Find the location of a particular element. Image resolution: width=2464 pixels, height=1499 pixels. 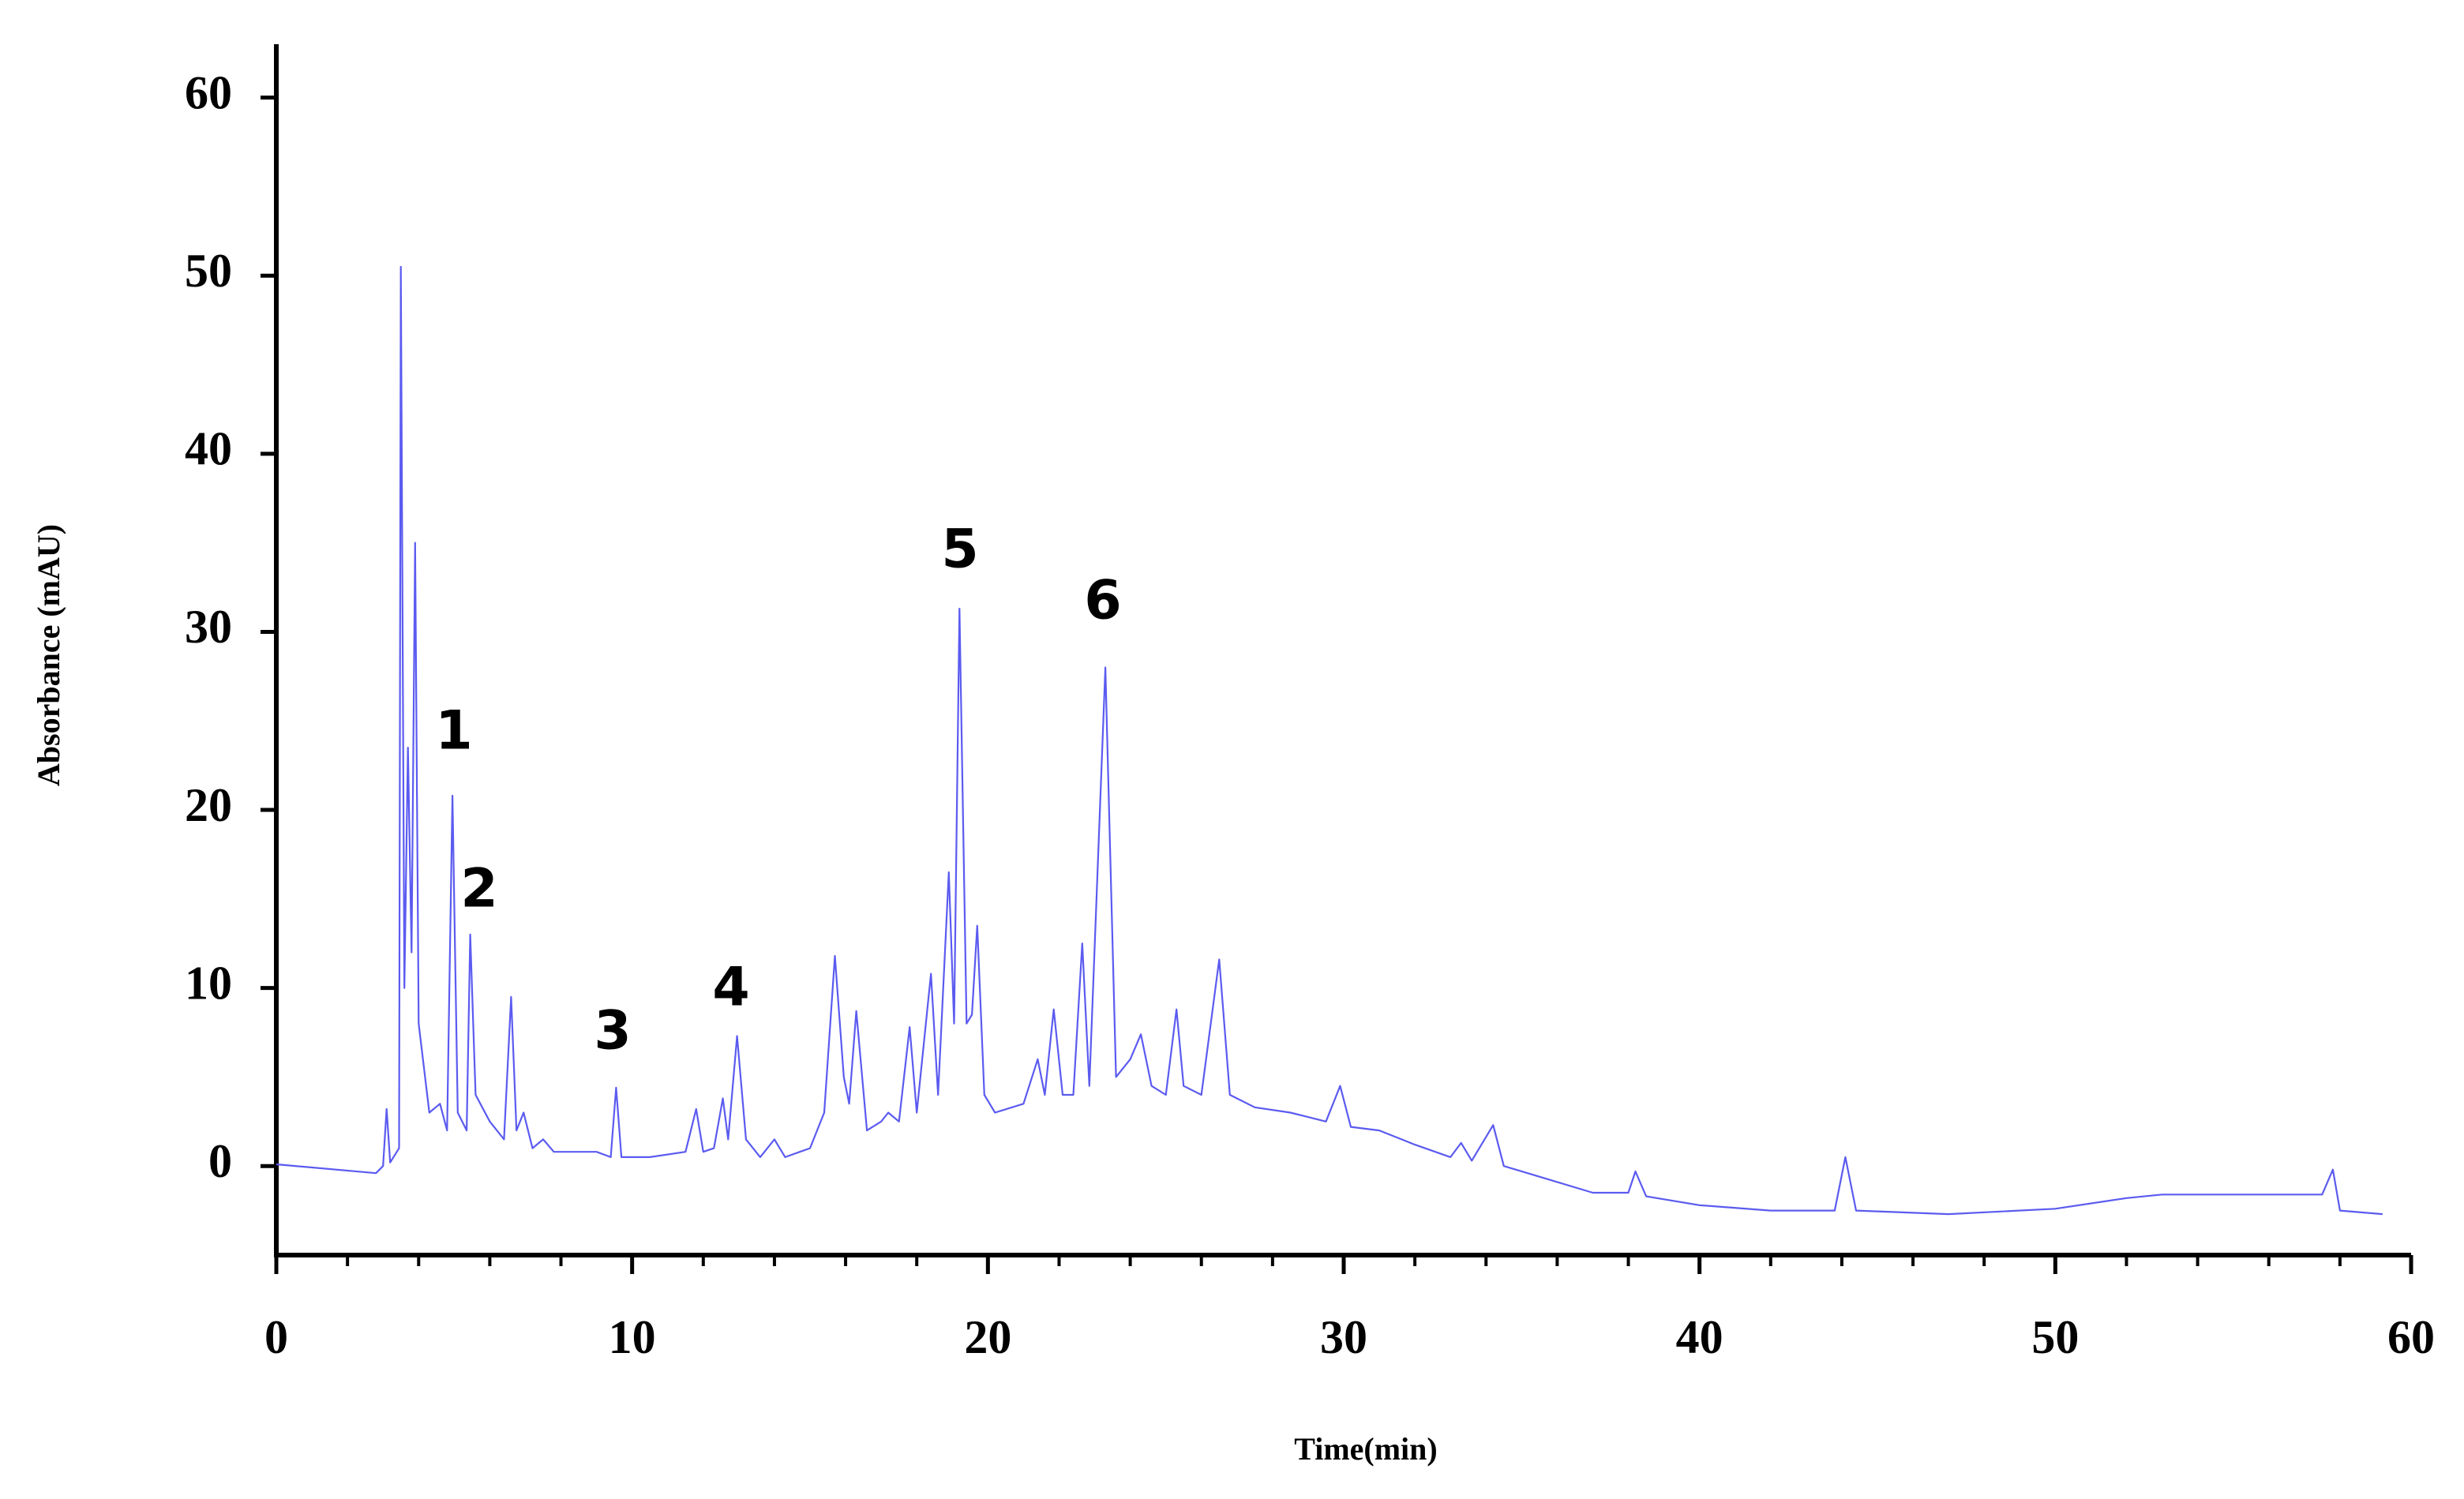

x-tick-label: 20 is located at coordinates (987, 1337).